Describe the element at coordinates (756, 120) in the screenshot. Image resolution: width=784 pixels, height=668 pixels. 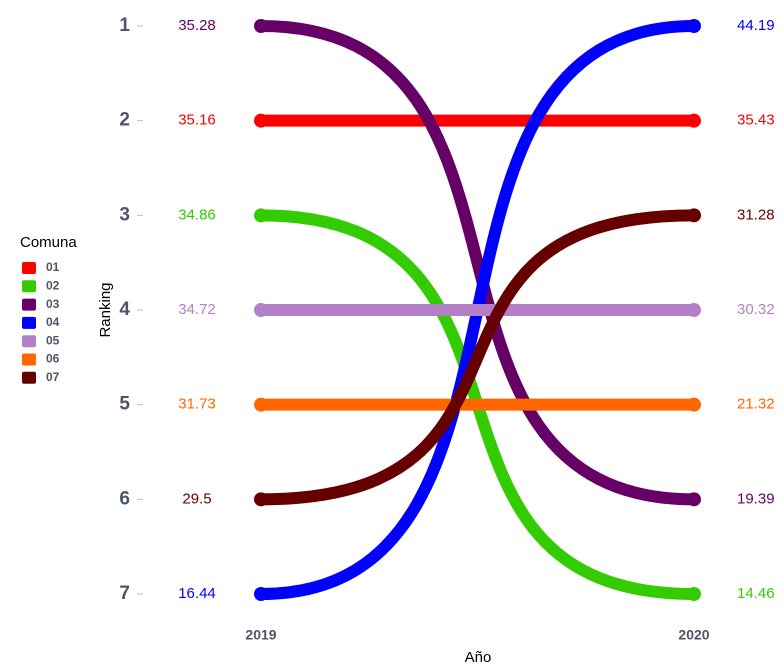
I see `value-label: 35.43` at that location.